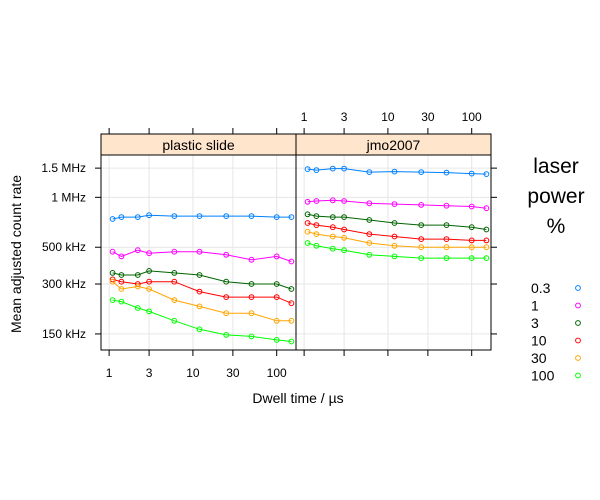 The image size is (600, 500). I want to click on x-tick-label-bottom: 3, so click(149, 373).